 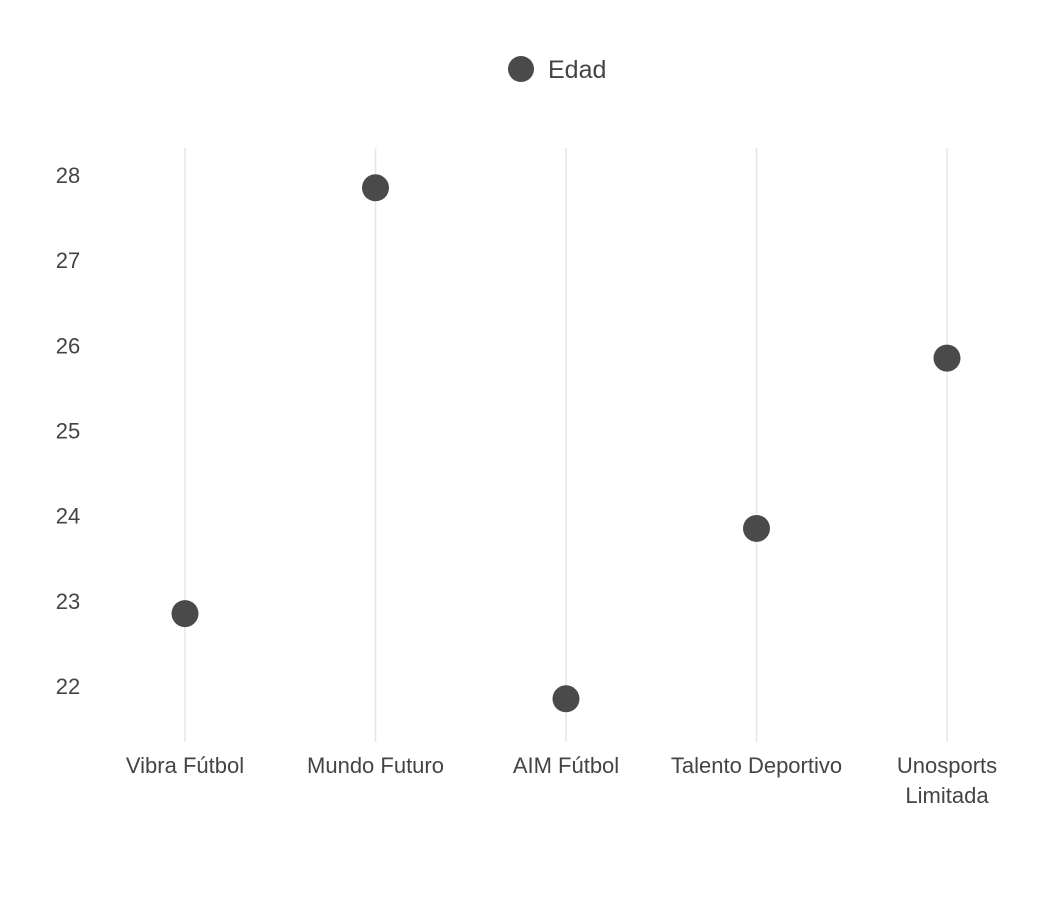 I want to click on y-tick-label: 26, so click(x=68, y=345).